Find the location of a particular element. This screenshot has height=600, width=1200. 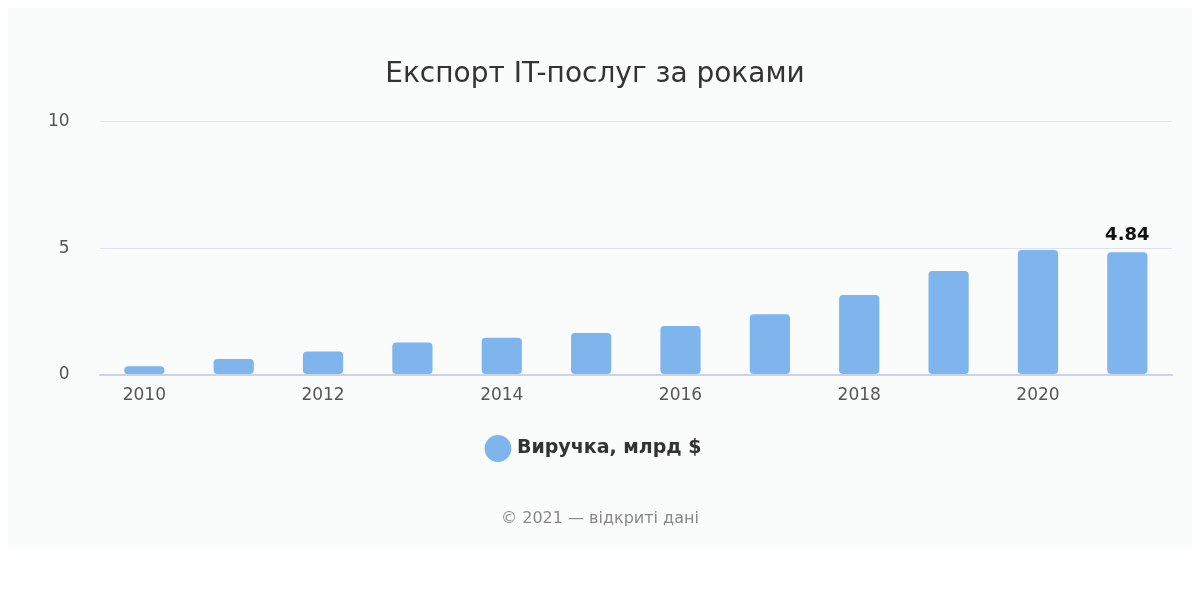

legend-label: Виручка, млрд $ is located at coordinates (609, 446).